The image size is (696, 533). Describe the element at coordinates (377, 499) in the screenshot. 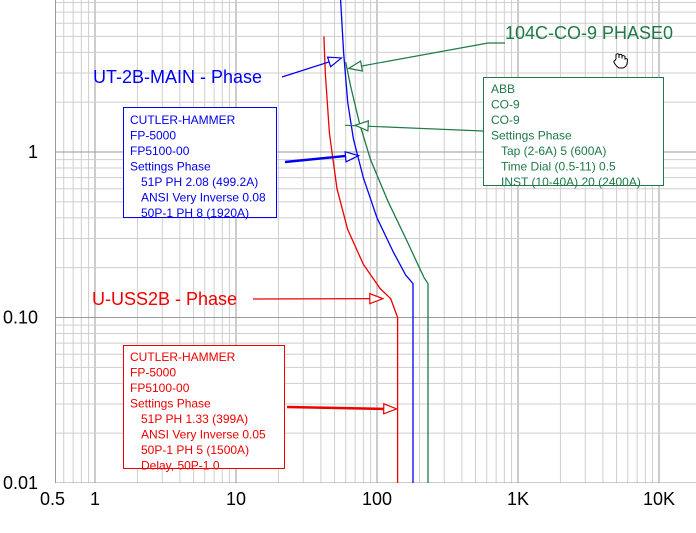

I see `x-tick-label: 100` at that location.